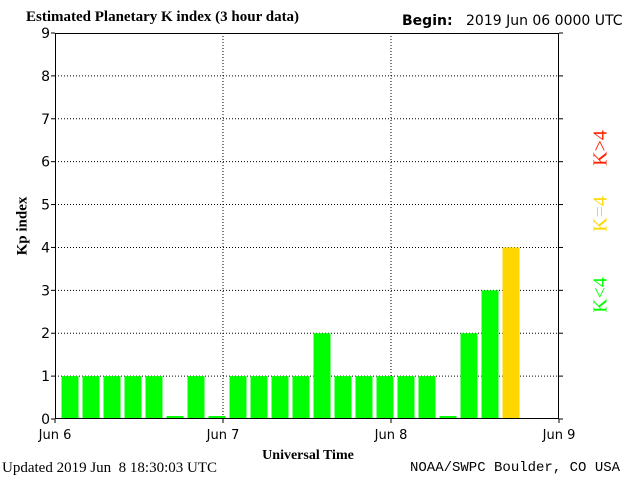 The height and width of the screenshot is (480, 640). What do you see at coordinates (45, 163) in the screenshot?
I see `y-tick-label: 6` at bounding box center [45, 163].